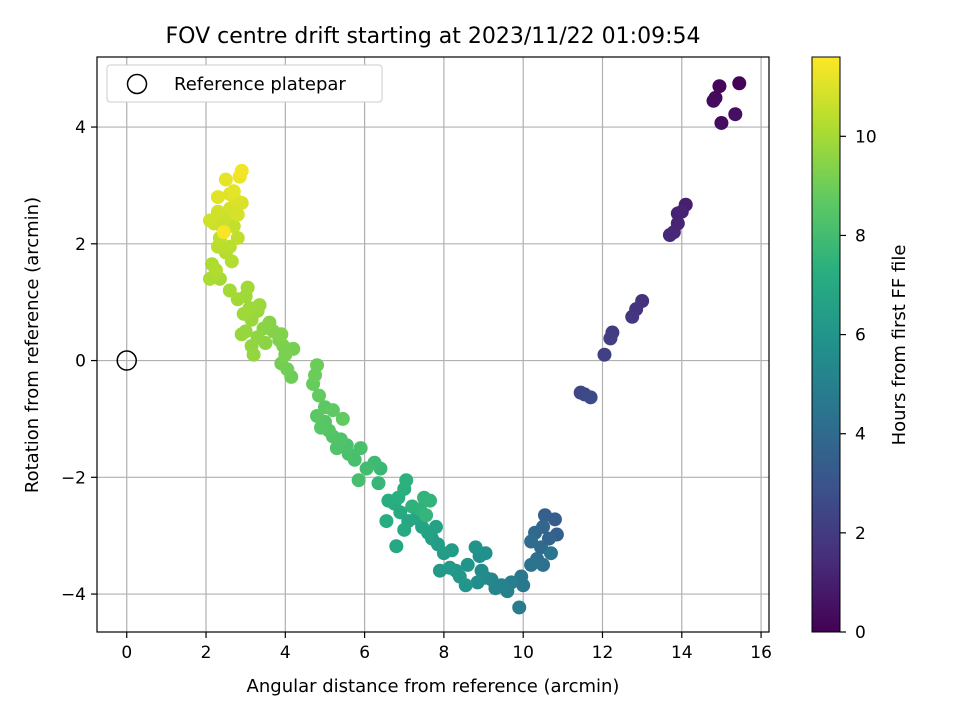 This screenshot has width=960, height=720. I want to click on colorbar-tick-label: 10, so click(866, 137).